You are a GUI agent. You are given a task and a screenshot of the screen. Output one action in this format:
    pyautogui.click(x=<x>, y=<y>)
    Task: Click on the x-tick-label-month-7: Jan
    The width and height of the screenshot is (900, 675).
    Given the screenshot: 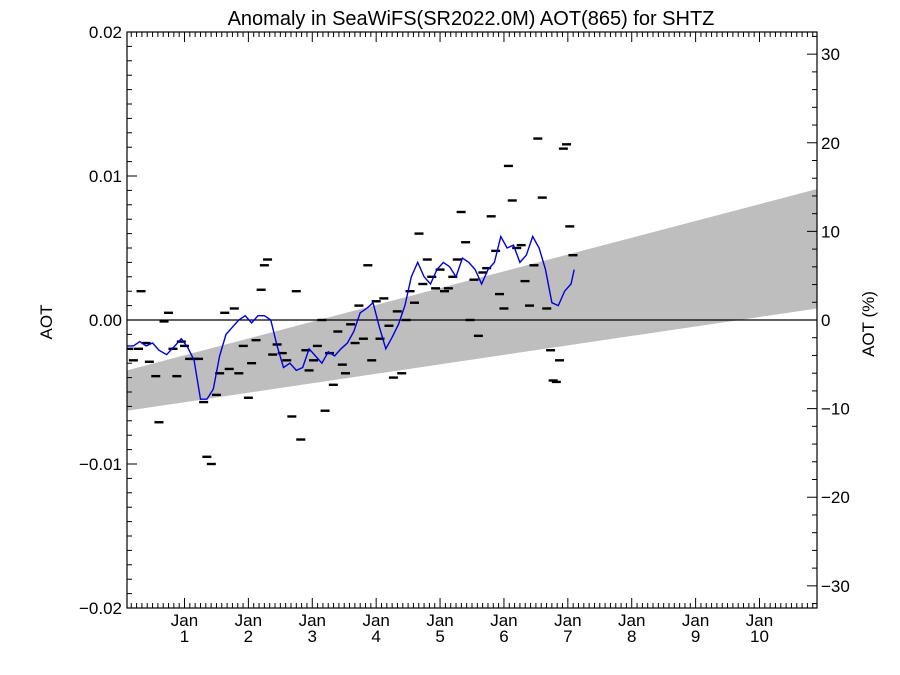 What is the action you would take?
    pyautogui.click(x=631, y=620)
    